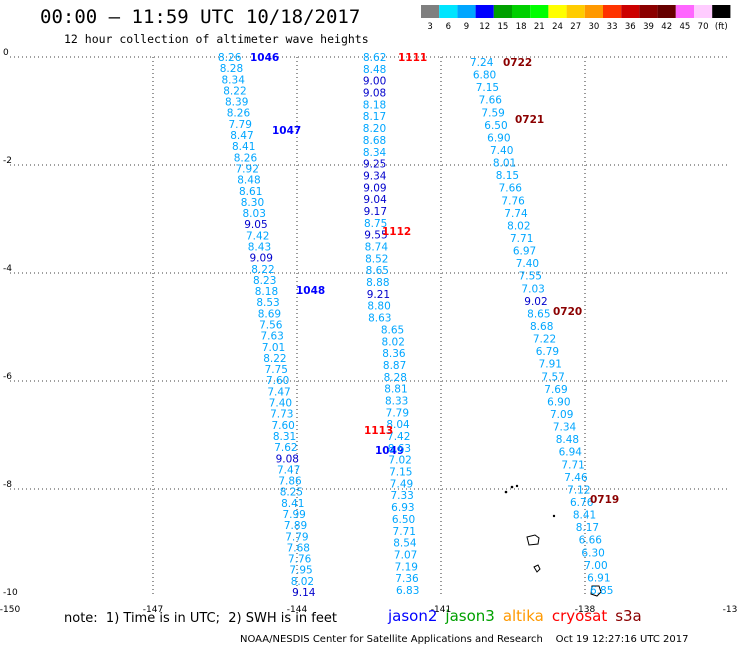 This screenshot has width=740, height=650. Describe the element at coordinates (523, 616) in the screenshot. I see `satellite-legend-altika: altika` at that location.